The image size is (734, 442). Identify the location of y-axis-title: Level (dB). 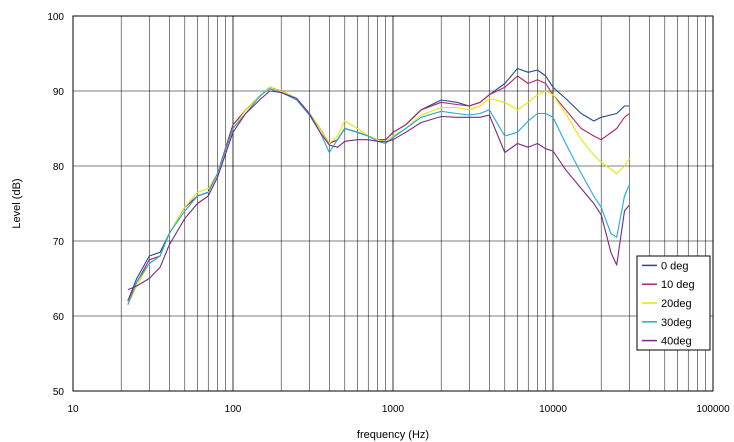
(17, 203).